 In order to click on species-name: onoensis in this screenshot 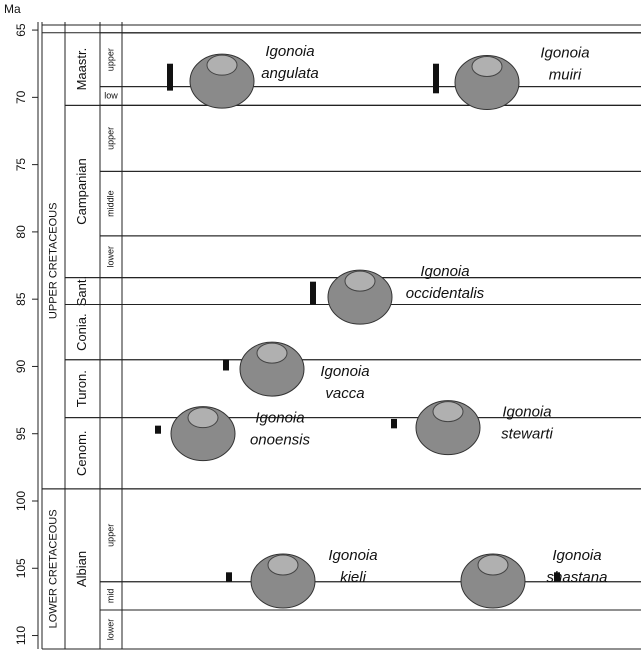, I will do `click(280, 440)`.